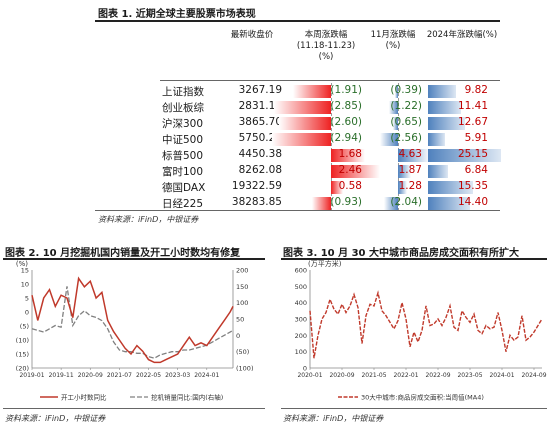 The height and width of the screenshot is (427, 550). I want to click on right-tick-label: 0, so click(238, 336).